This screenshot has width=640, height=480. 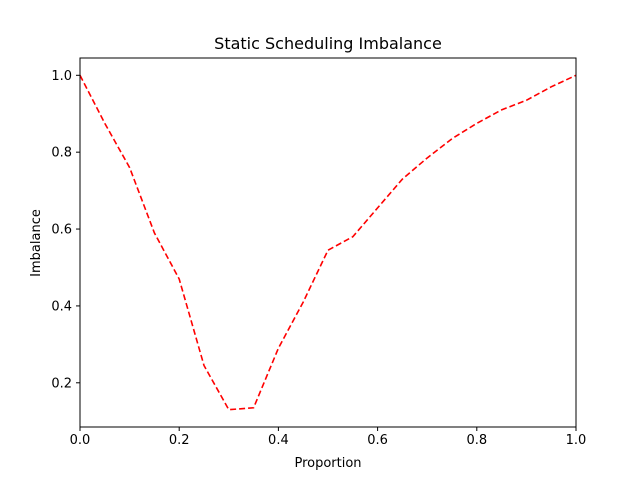 What do you see at coordinates (278, 440) in the screenshot?
I see `x-tick-label: 0.4` at bounding box center [278, 440].